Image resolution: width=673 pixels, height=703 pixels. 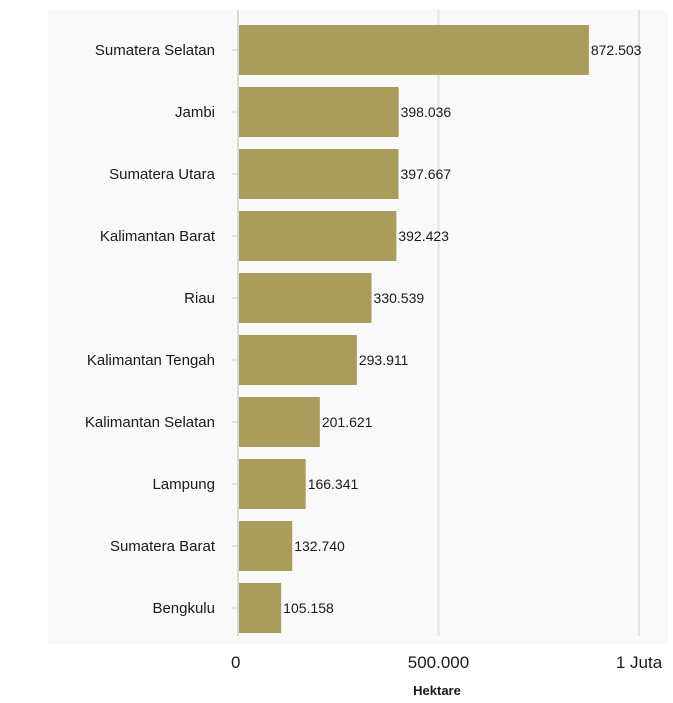 What do you see at coordinates (423, 236) in the screenshot?
I see `value-label: 392.423` at bounding box center [423, 236].